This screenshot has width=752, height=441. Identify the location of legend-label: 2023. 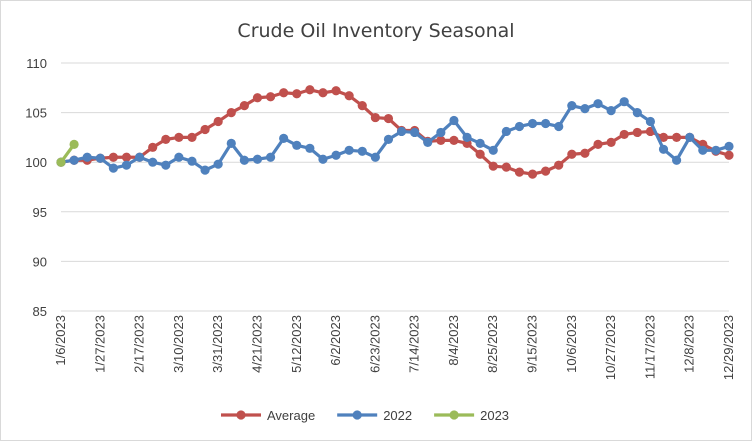
(494, 415).